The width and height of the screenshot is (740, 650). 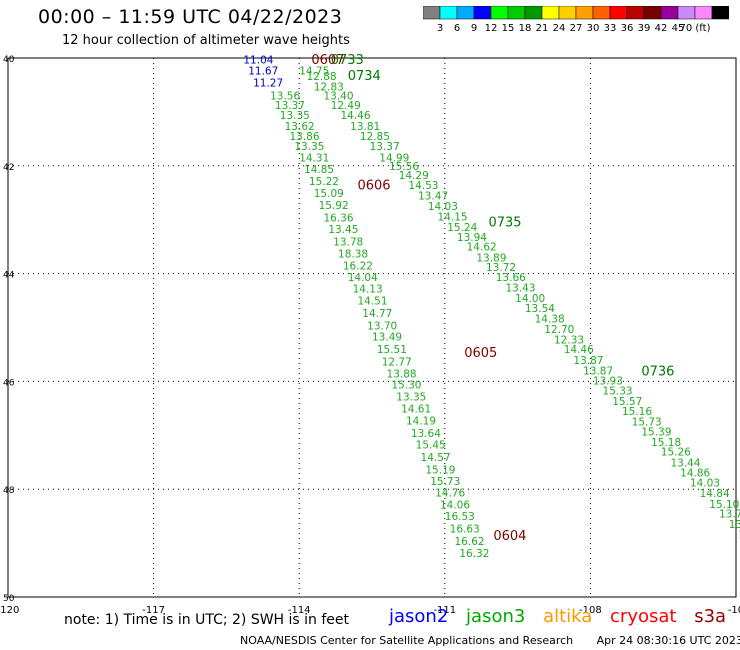 What do you see at coordinates (299, 610) in the screenshot?
I see `x-tick-label: -114` at bounding box center [299, 610].